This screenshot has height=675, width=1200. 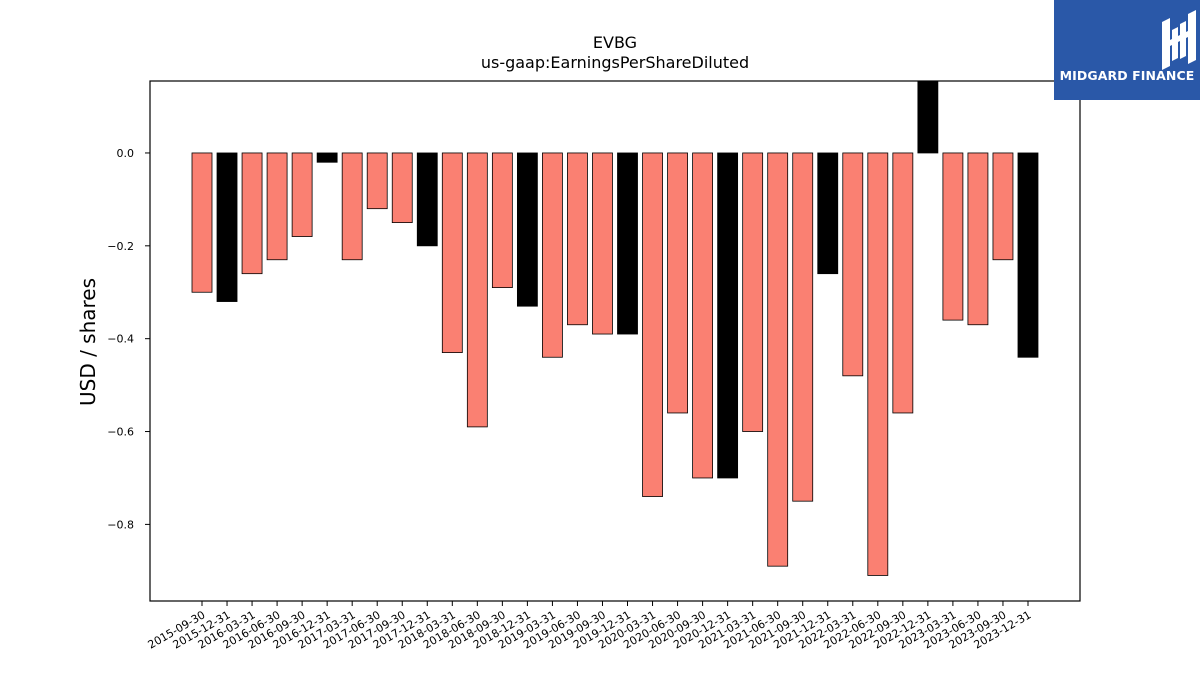 I want to click on midgard-logo-icon, so click(x=1179, y=40).